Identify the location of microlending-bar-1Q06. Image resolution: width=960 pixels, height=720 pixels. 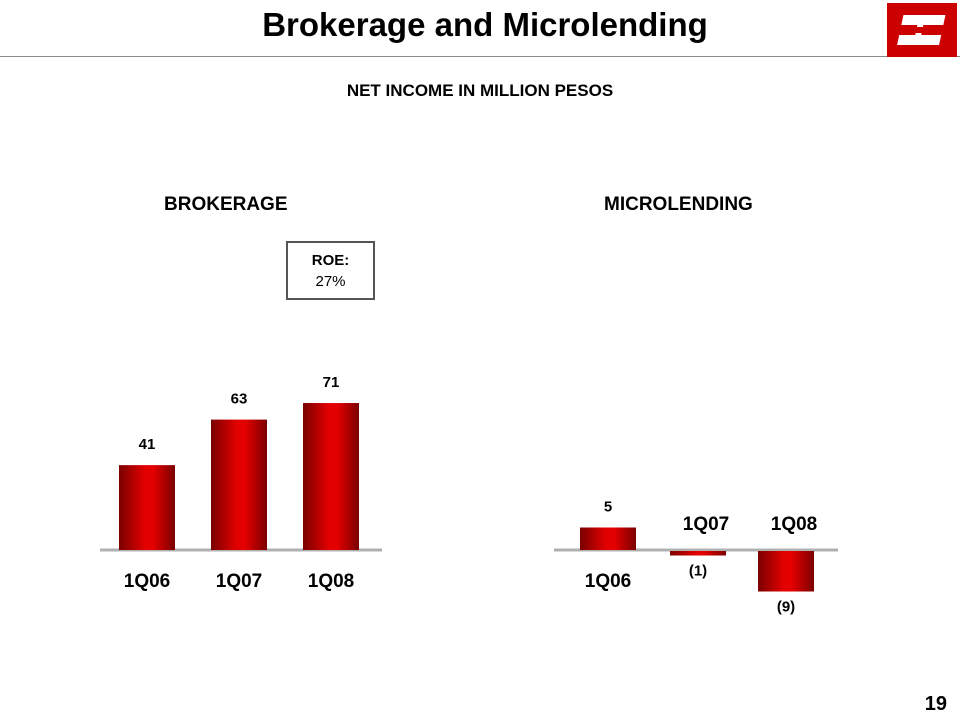
(608, 538).